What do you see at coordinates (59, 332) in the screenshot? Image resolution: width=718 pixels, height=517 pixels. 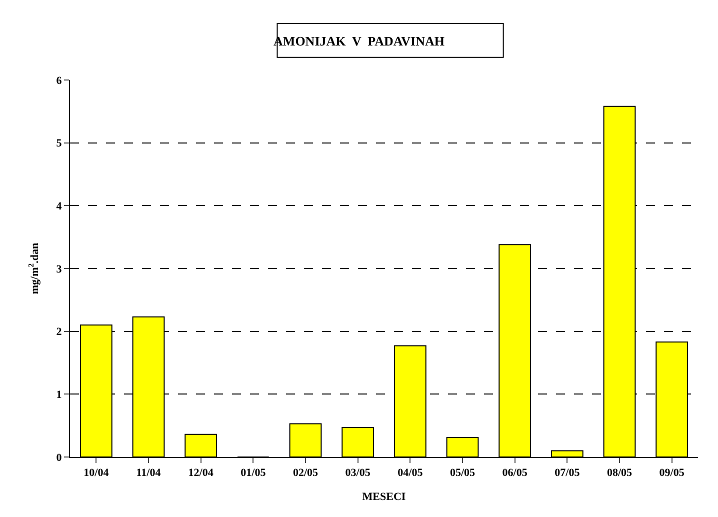 I see `y-tick-label: 2` at bounding box center [59, 332].